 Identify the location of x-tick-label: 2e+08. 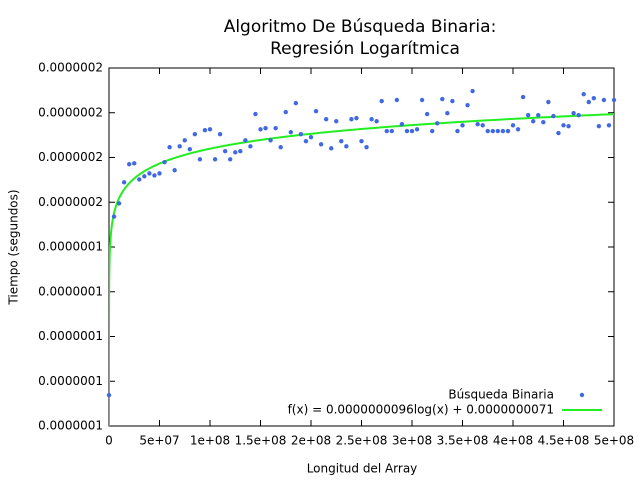
(311, 441).